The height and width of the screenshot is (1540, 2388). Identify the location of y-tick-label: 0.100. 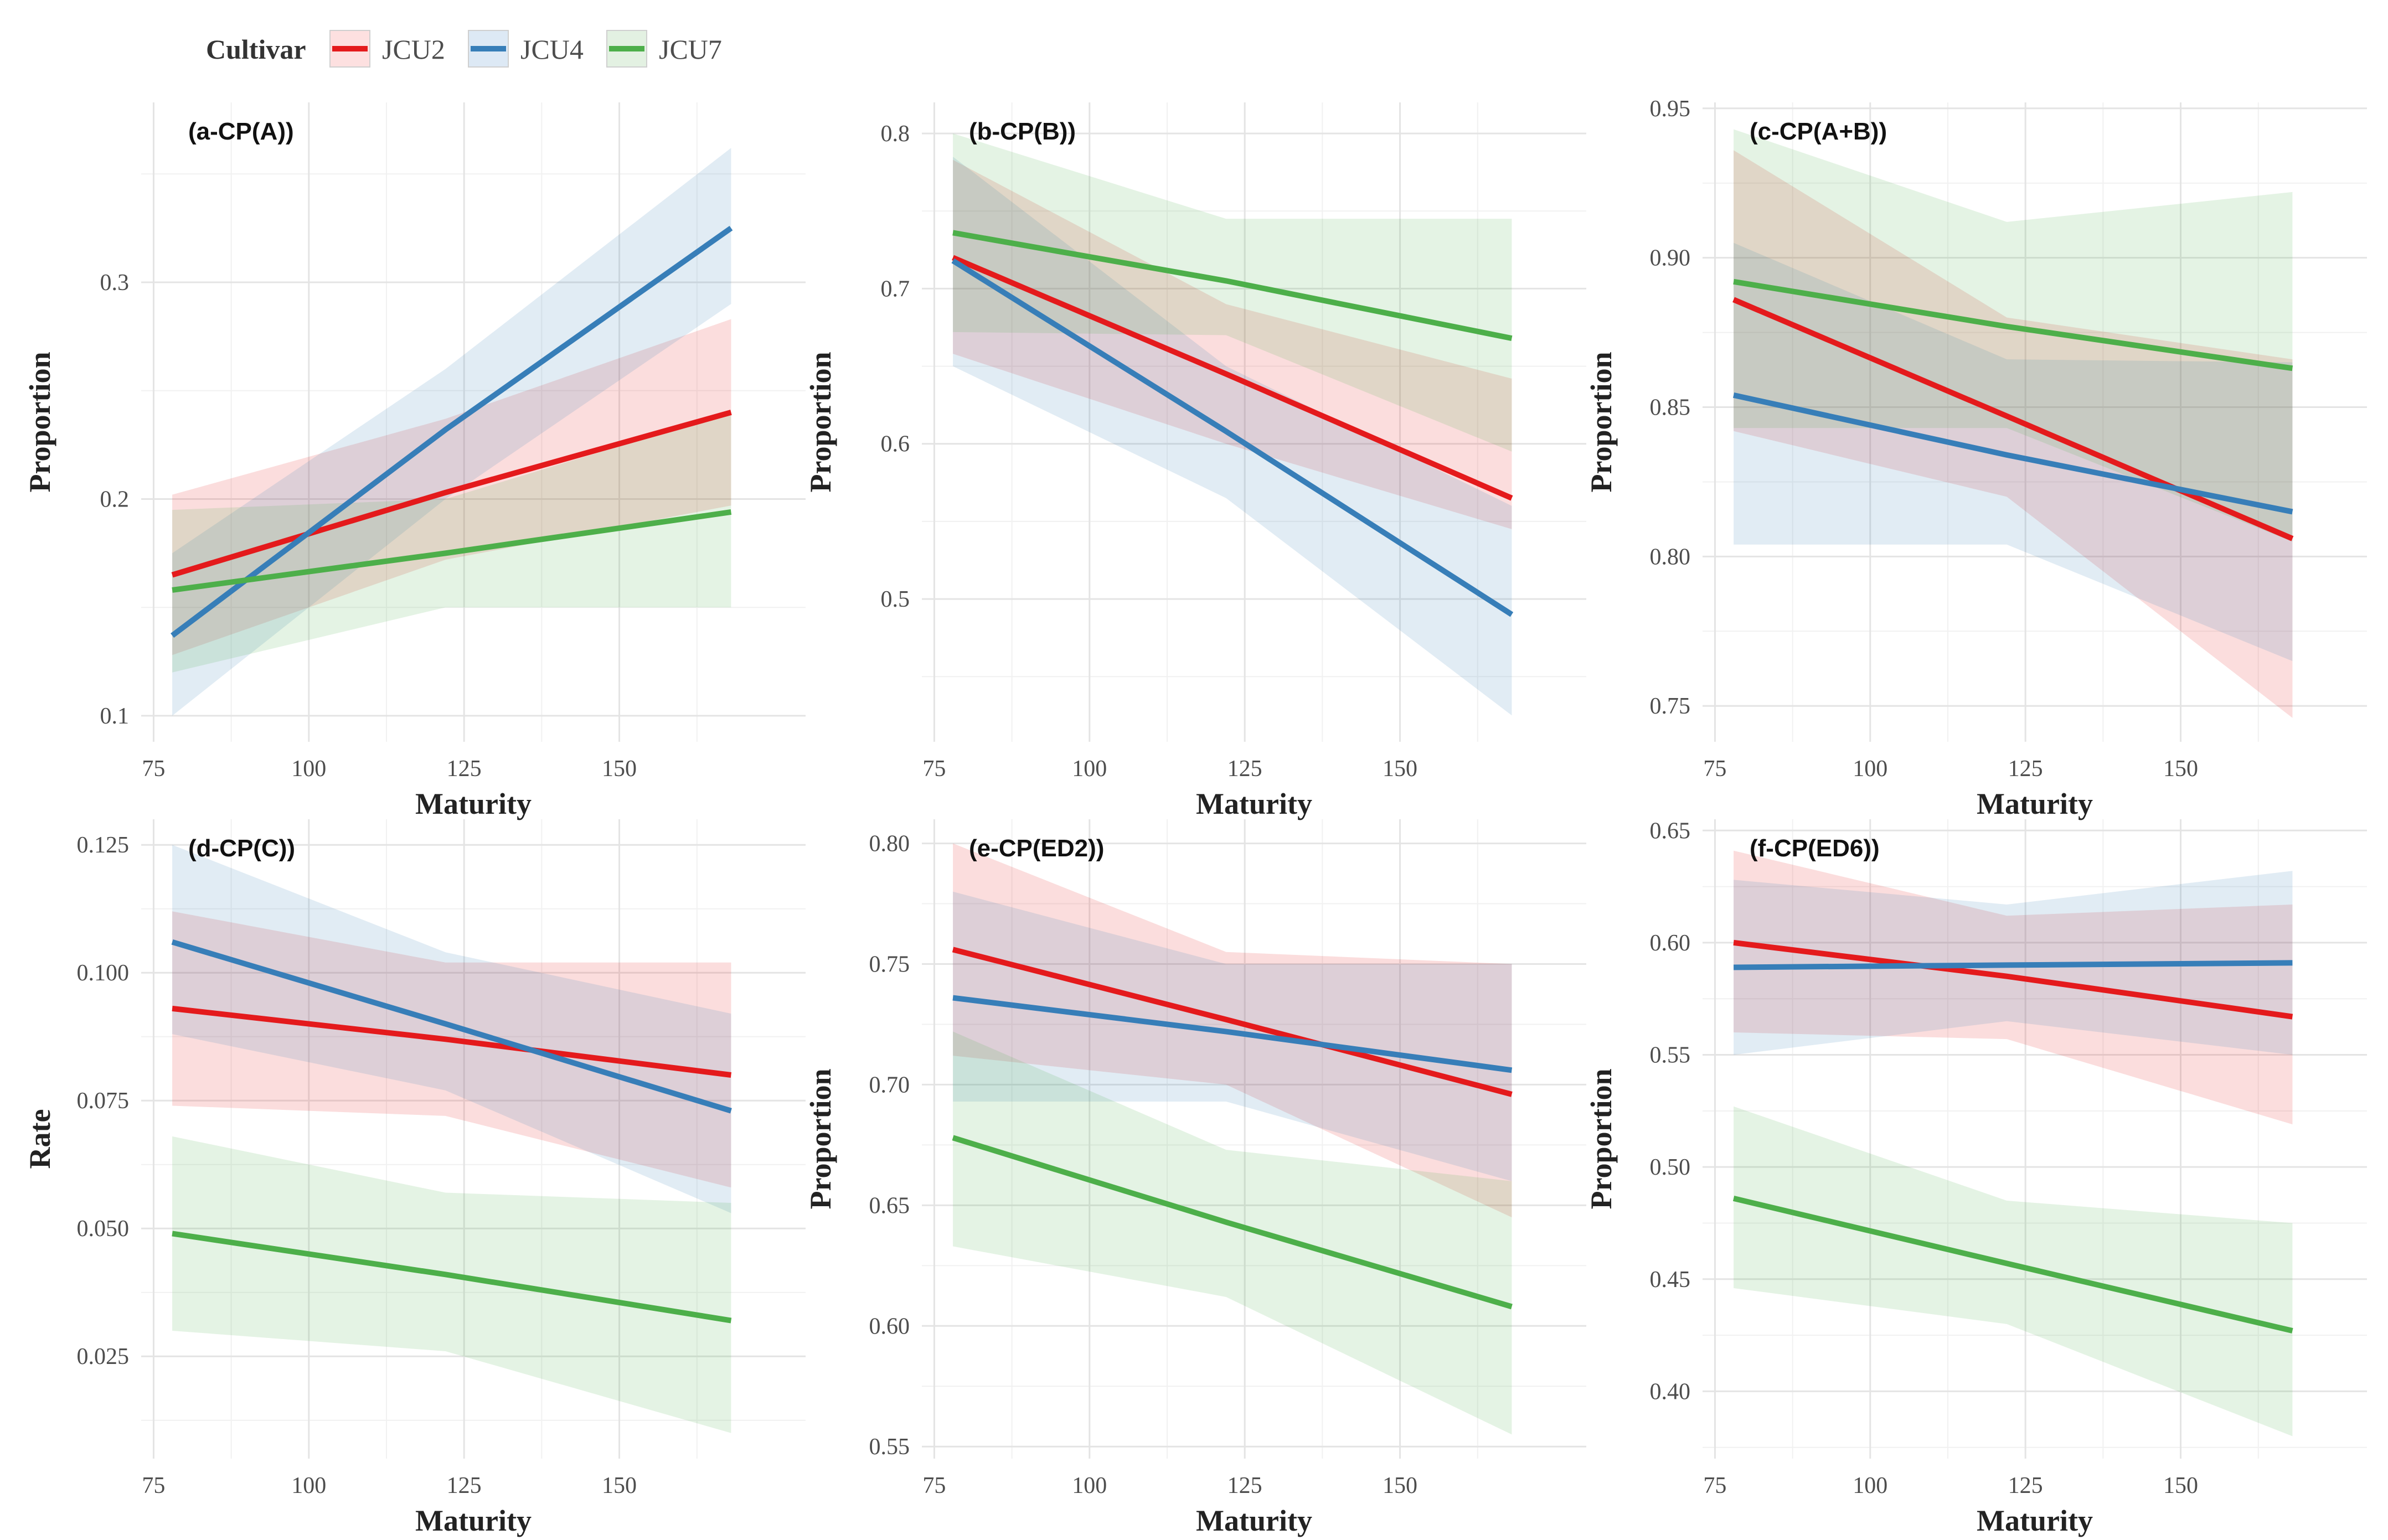
(104, 973).